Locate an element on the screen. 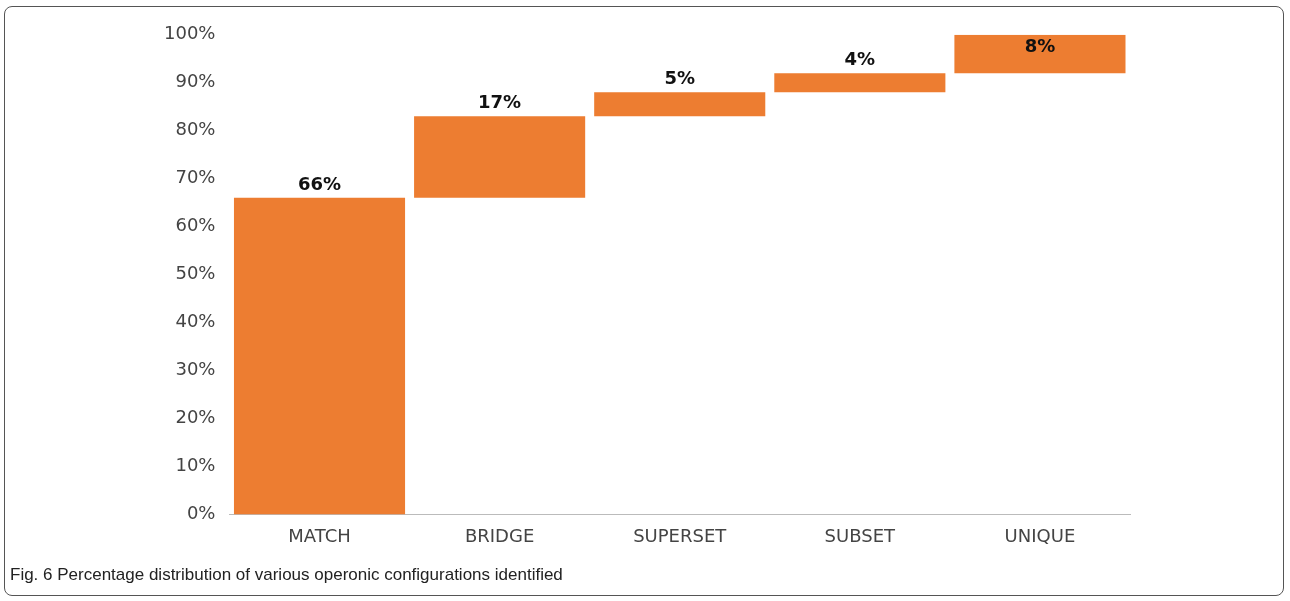  y-tick-label: 0% is located at coordinates (201, 513).